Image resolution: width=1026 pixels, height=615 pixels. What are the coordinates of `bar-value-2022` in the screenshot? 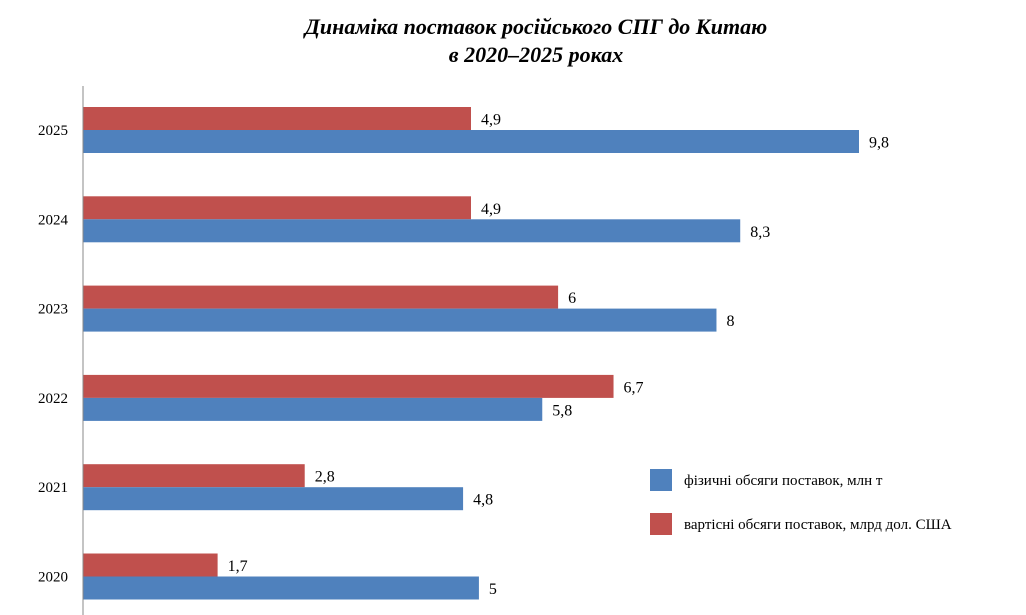 It's located at (348, 386).